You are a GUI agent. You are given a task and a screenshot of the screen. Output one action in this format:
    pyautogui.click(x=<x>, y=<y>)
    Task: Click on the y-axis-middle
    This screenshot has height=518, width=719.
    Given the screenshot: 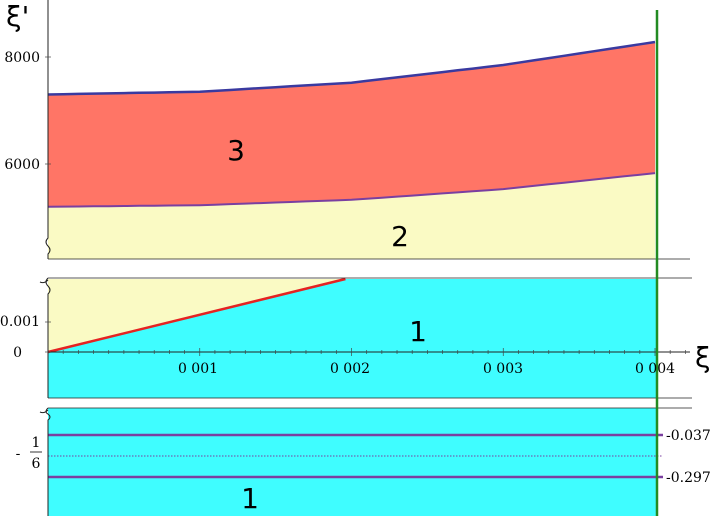 What is the action you would take?
    pyautogui.click(x=48, y=337)
    